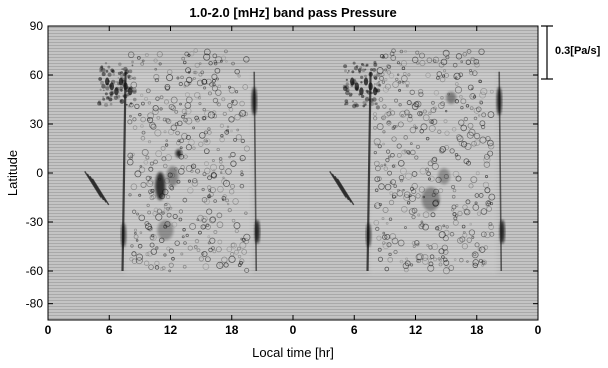 This screenshot has width=608, height=368. I want to click on evening-blob-north, so click(499, 101).